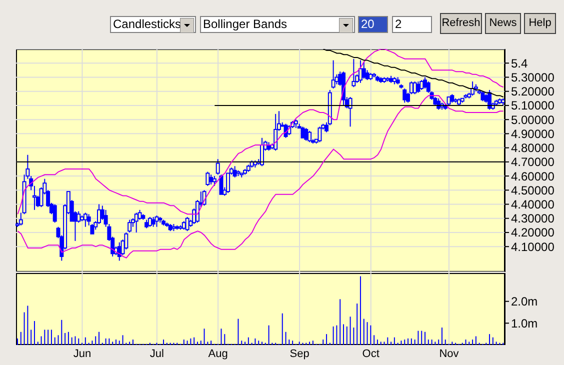 The image size is (564, 365). Describe the element at coordinates (533, 133) in the screenshot. I see `y-tick-label: 4.90000` at that location.